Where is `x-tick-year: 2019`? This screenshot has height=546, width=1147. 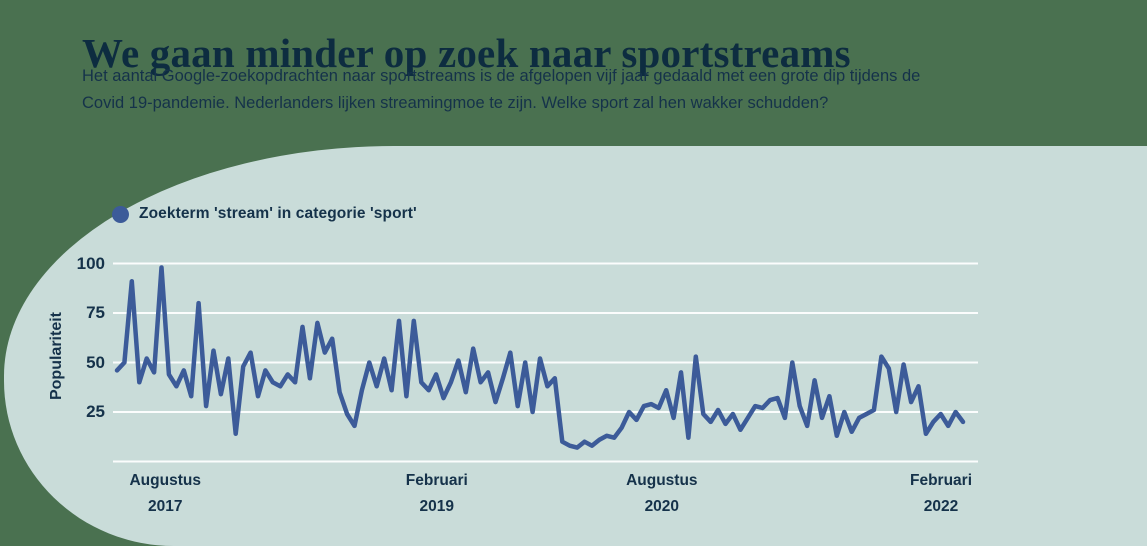 x-tick-year: 2019 is located at coordinates (437, 506).